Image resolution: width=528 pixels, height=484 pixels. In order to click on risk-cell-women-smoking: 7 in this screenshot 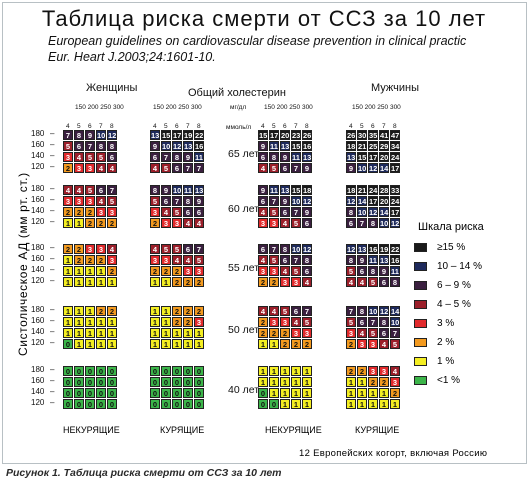, I will do `click(188, 168)`.